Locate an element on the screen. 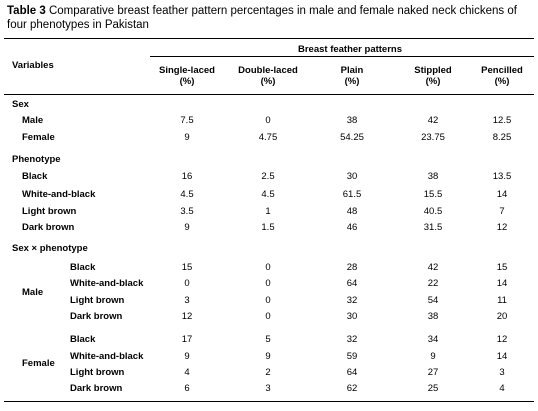  table-cell: 5 is located at coordinates (268, 339).